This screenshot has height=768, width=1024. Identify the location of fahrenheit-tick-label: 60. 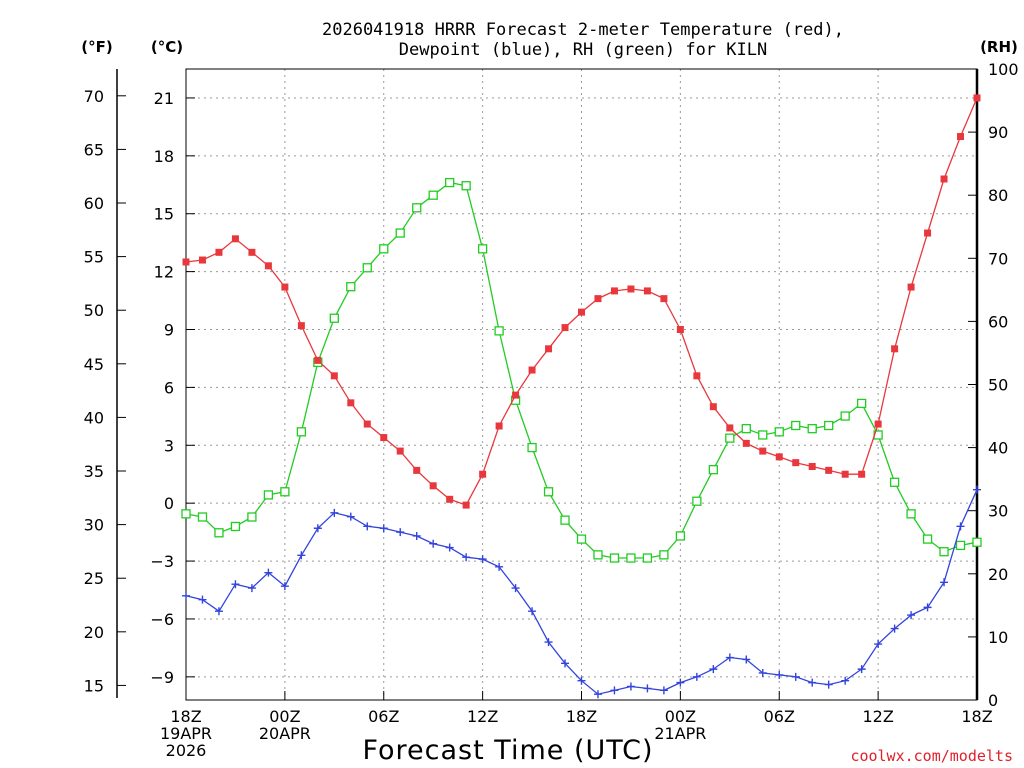
(94, 203).